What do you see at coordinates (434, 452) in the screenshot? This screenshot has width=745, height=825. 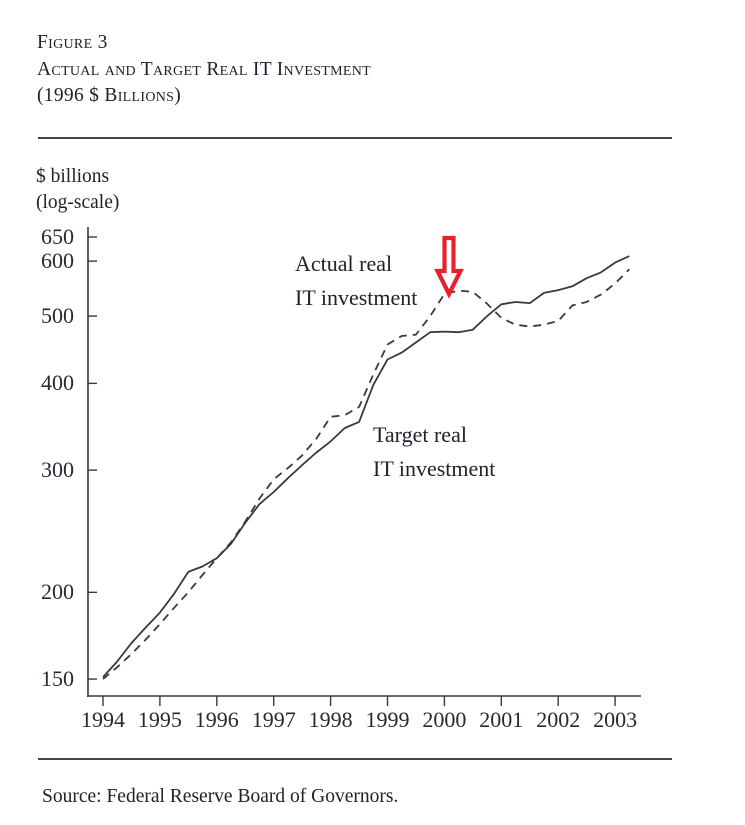 I see `target-series-label: Target real IT investment` at bounding box center [434, 452].